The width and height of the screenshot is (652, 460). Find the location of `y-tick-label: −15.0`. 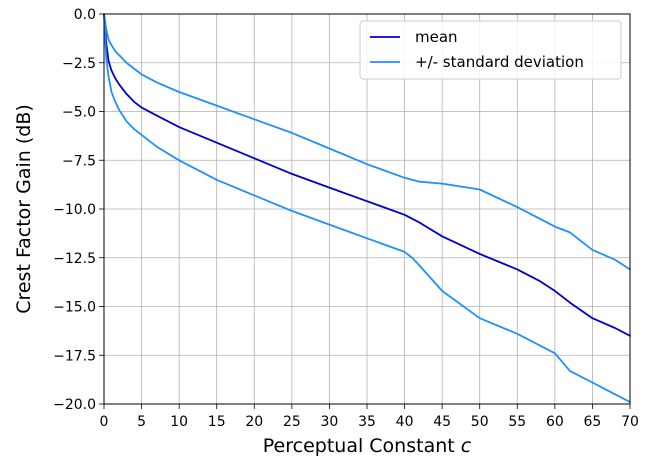

y-tick-label: −15.0 is located at coordinates (74, 308).